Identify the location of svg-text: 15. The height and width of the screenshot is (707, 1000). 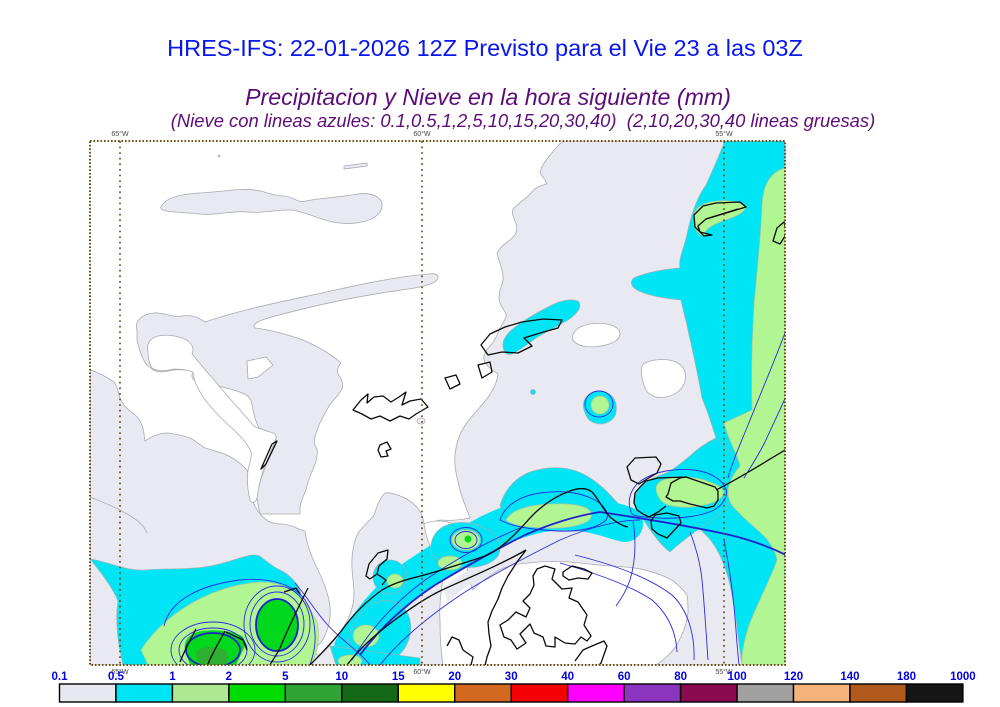
(398, 677).